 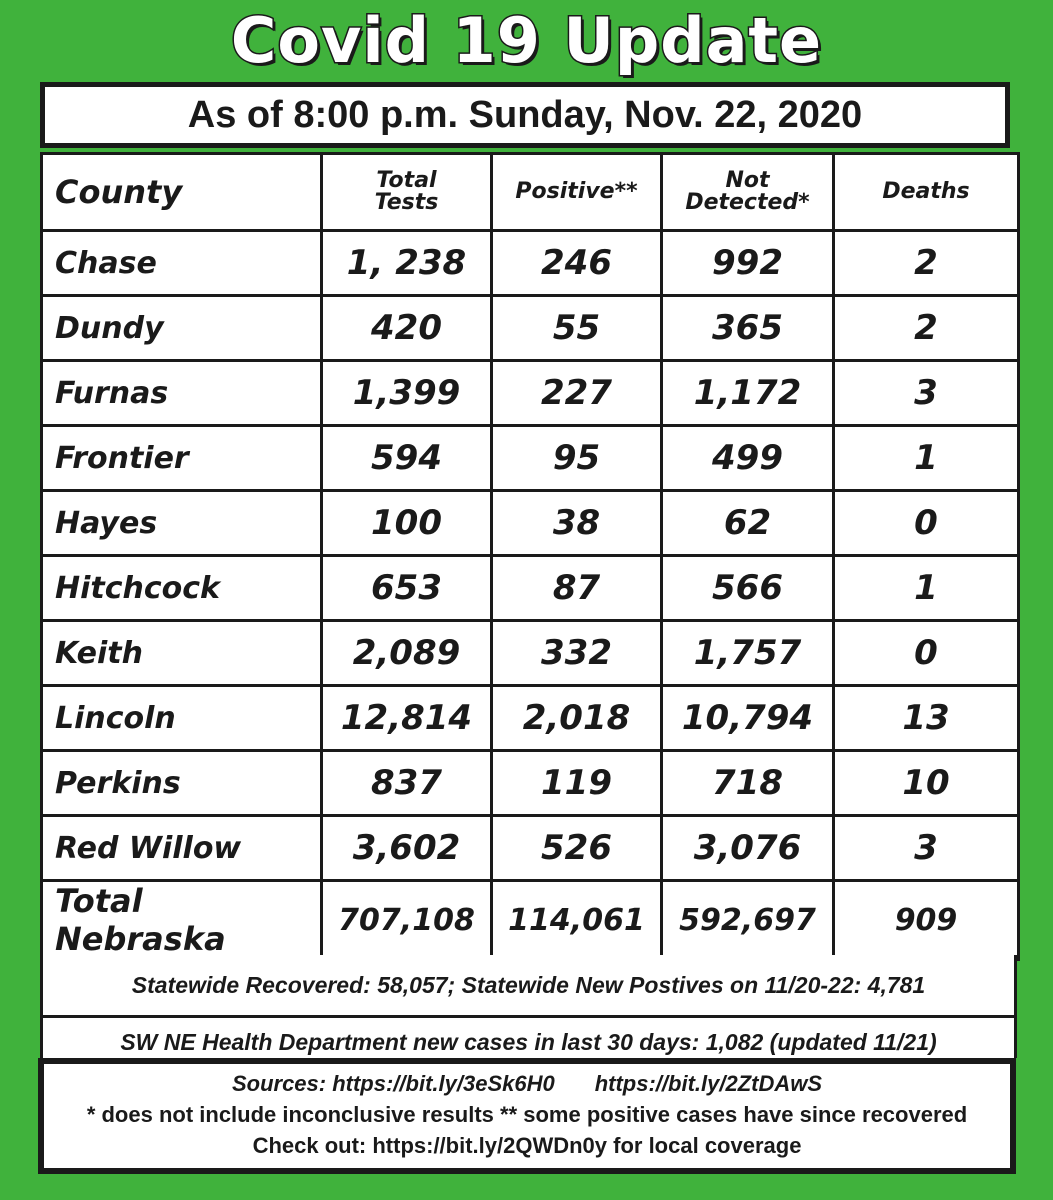 I want to click on cell-deaths: 909, so click(x=926, y=920).